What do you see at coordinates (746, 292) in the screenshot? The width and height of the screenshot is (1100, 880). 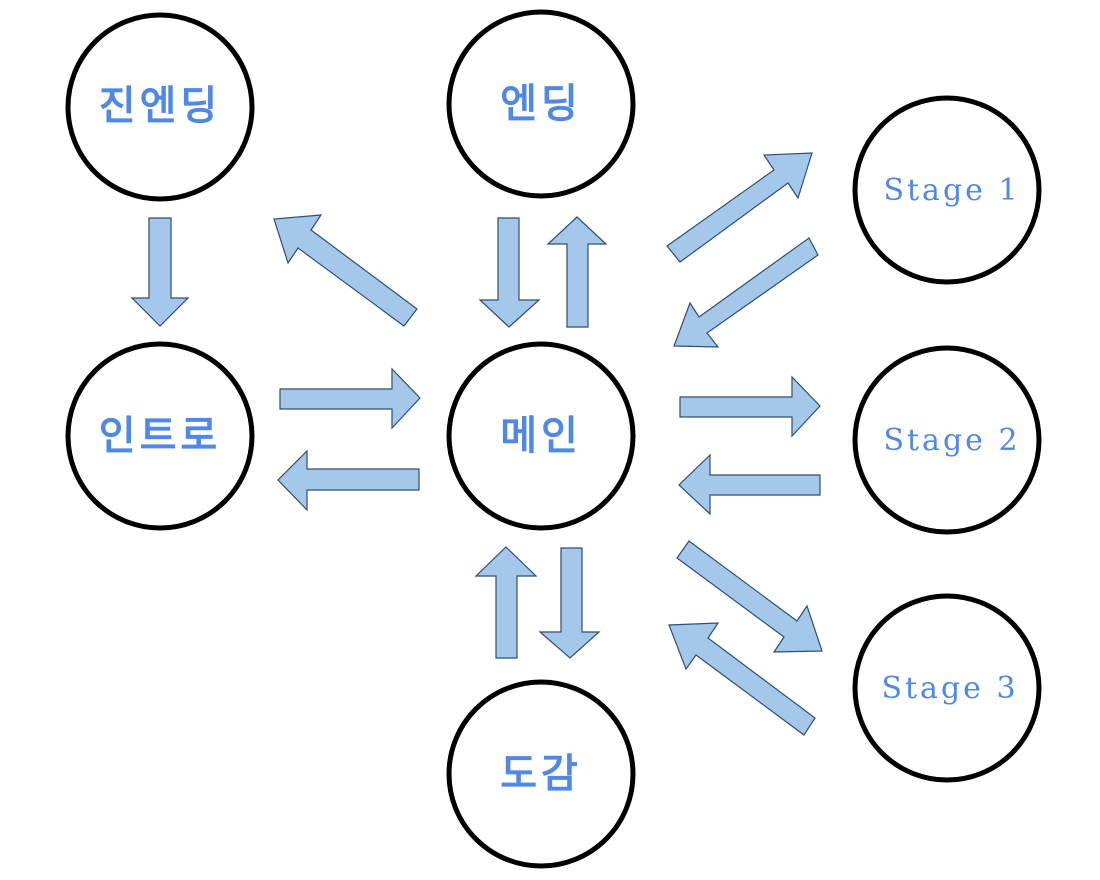 I see `arrow-stage1-to-main` at bounding box center [746, 292].